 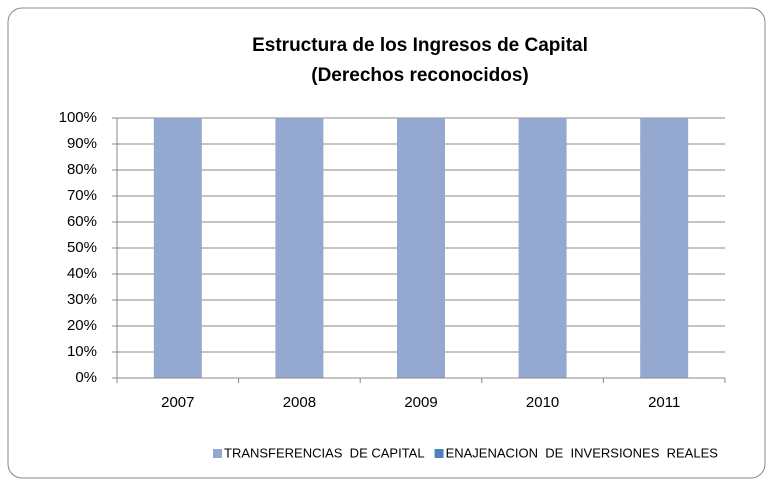 I want to click on x-tick-label: 2009, so click(x=420, y=402).